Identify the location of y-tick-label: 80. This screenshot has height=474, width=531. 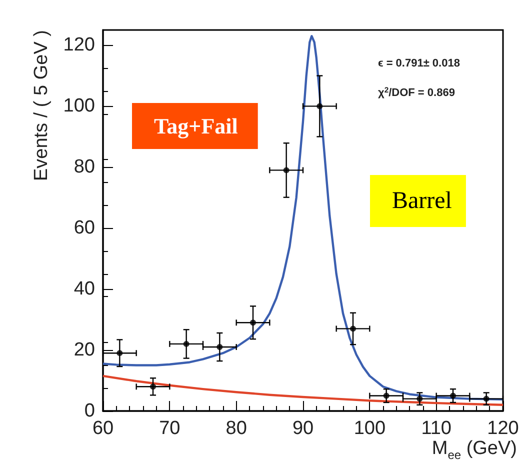
(84, 167).